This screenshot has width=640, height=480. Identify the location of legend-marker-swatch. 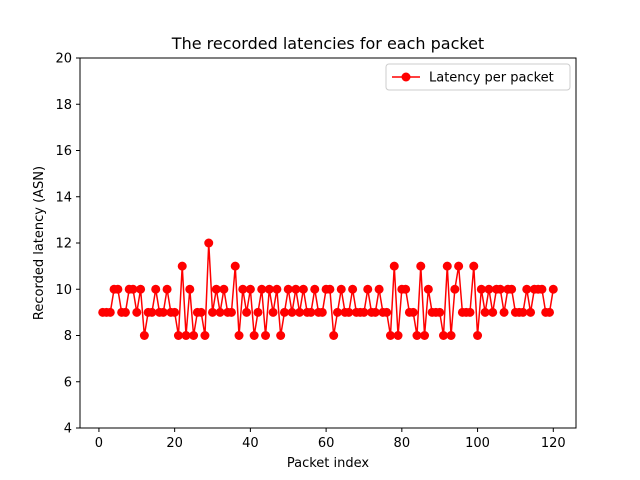
(406, 77).